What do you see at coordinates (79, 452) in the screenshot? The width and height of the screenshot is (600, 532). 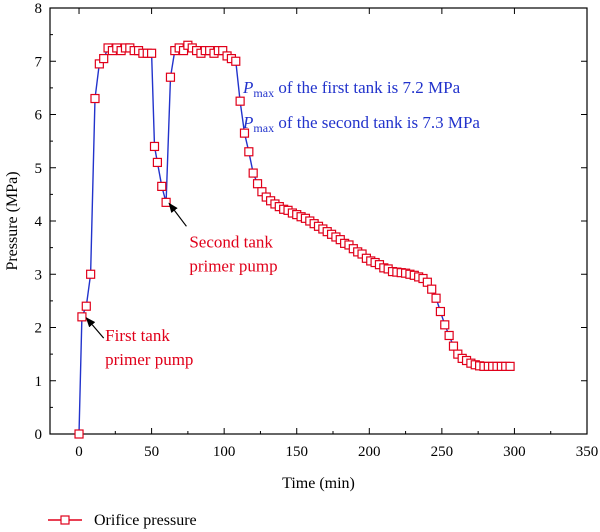 I see `x-tick-label: 0` at bounding box center [79, 452].